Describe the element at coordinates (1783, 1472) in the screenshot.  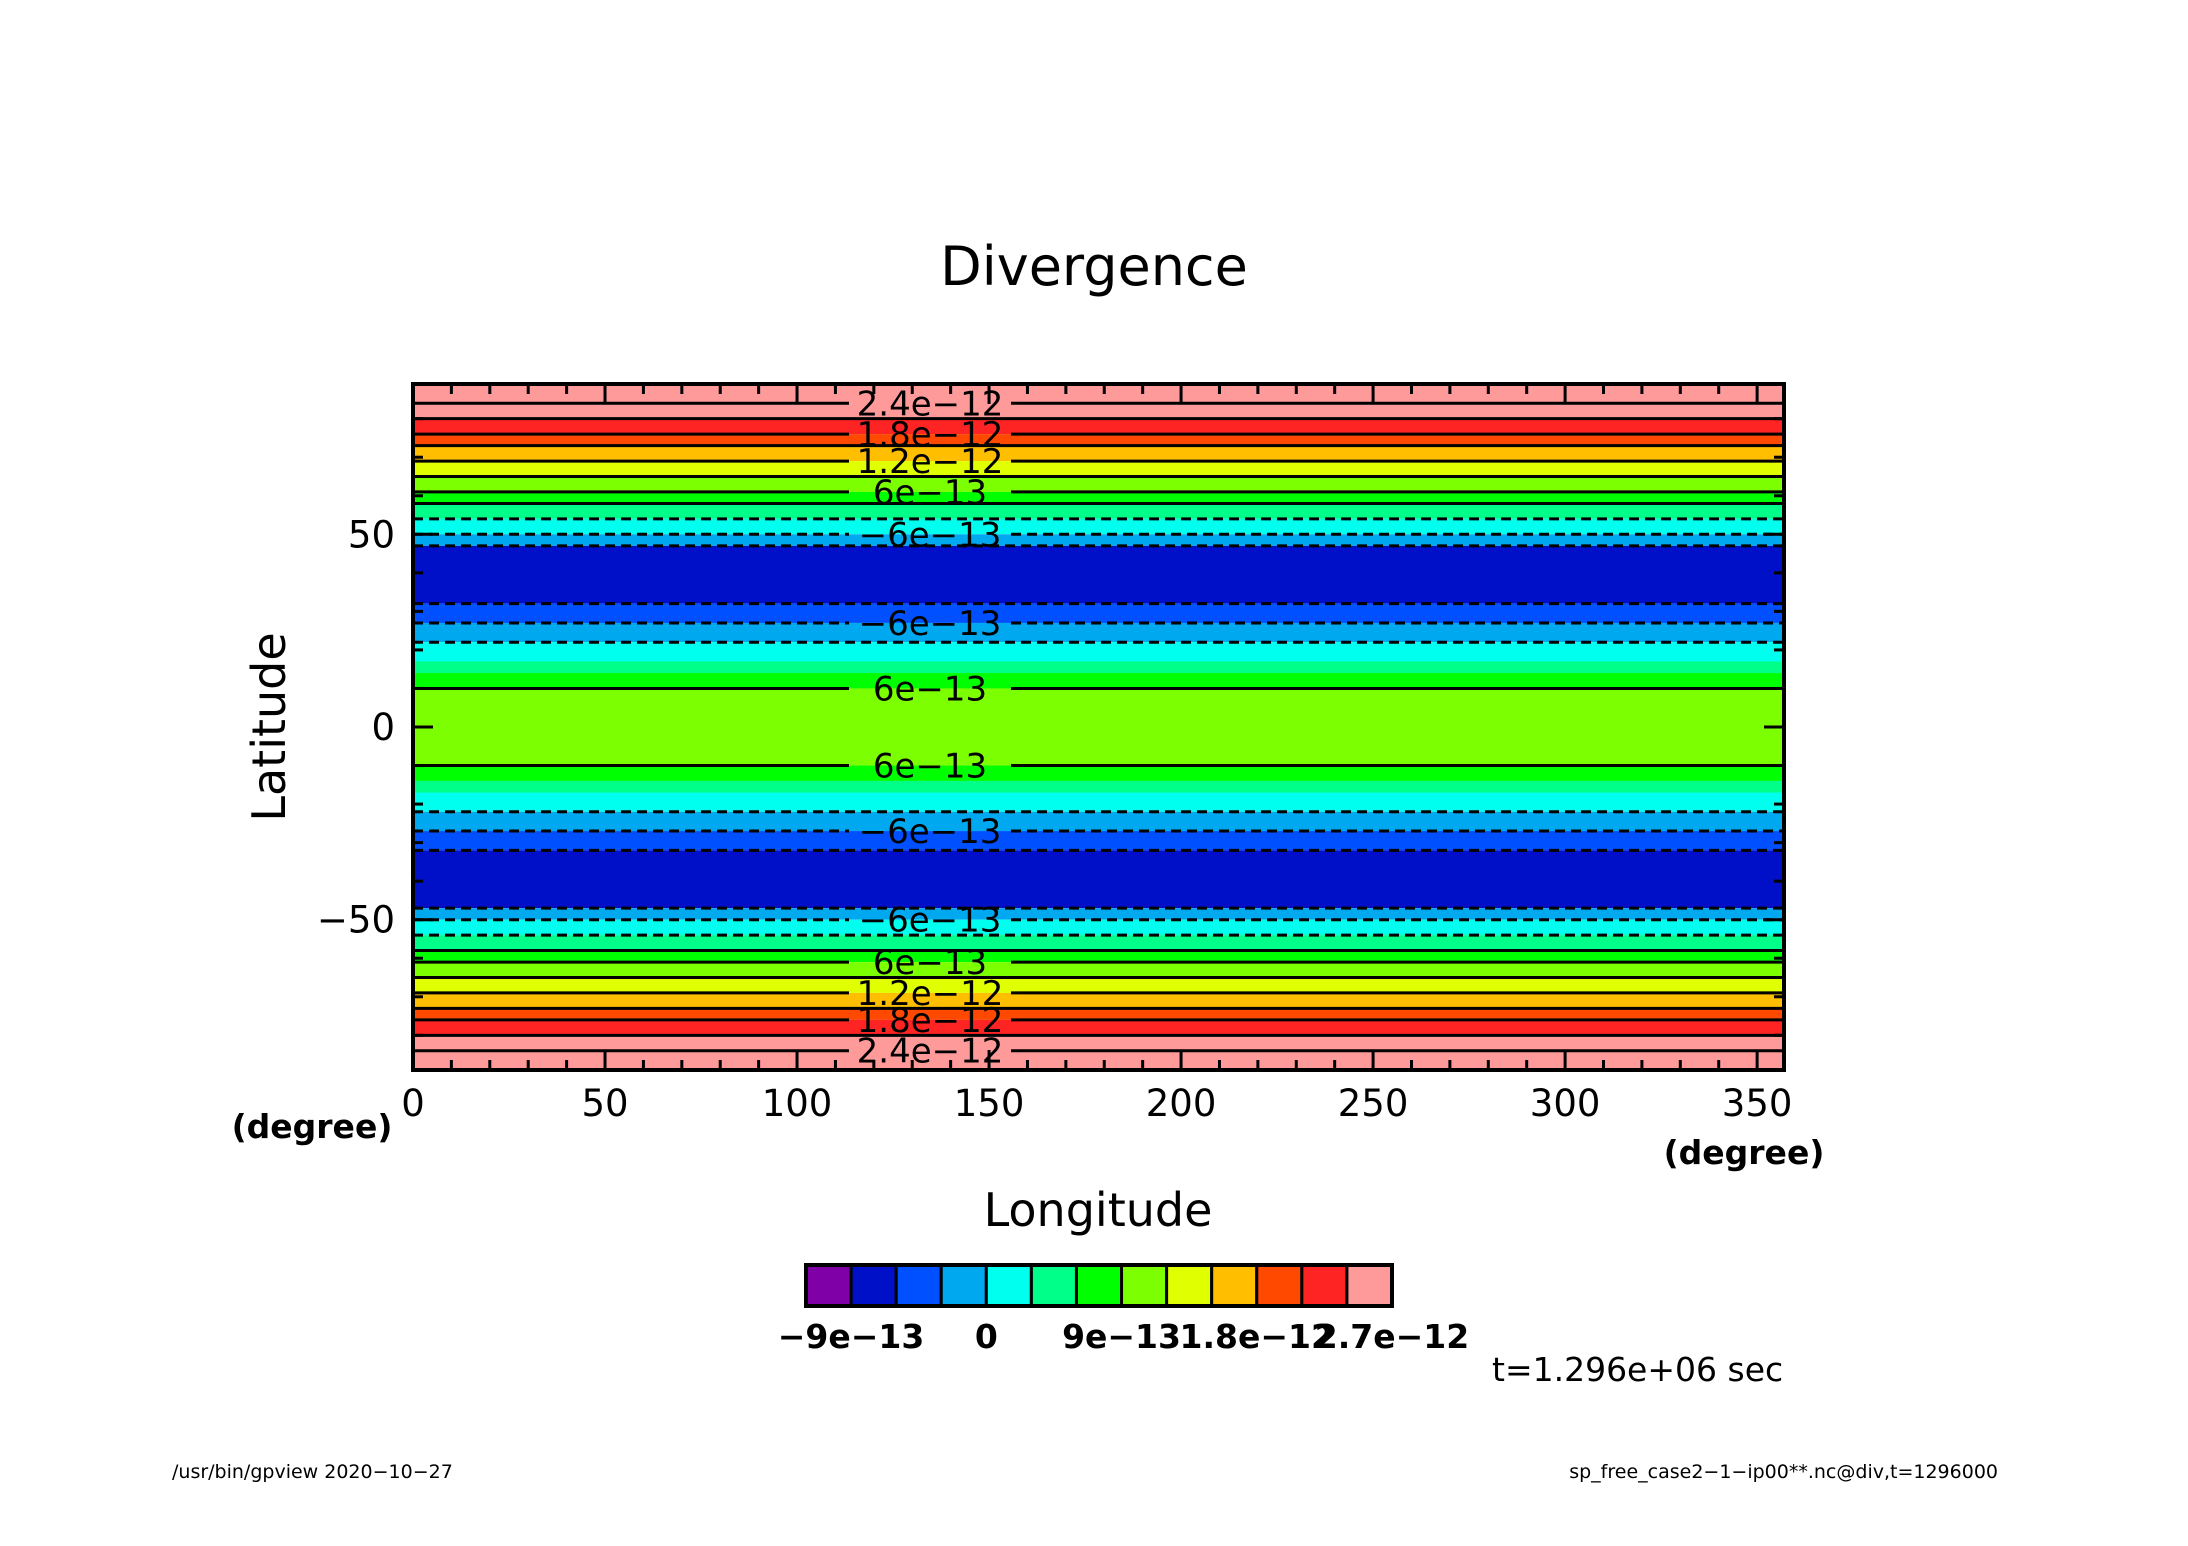
I see `footer-right: sp_free_case2−1−ip00**.nc@div,t=1296000` at that location.